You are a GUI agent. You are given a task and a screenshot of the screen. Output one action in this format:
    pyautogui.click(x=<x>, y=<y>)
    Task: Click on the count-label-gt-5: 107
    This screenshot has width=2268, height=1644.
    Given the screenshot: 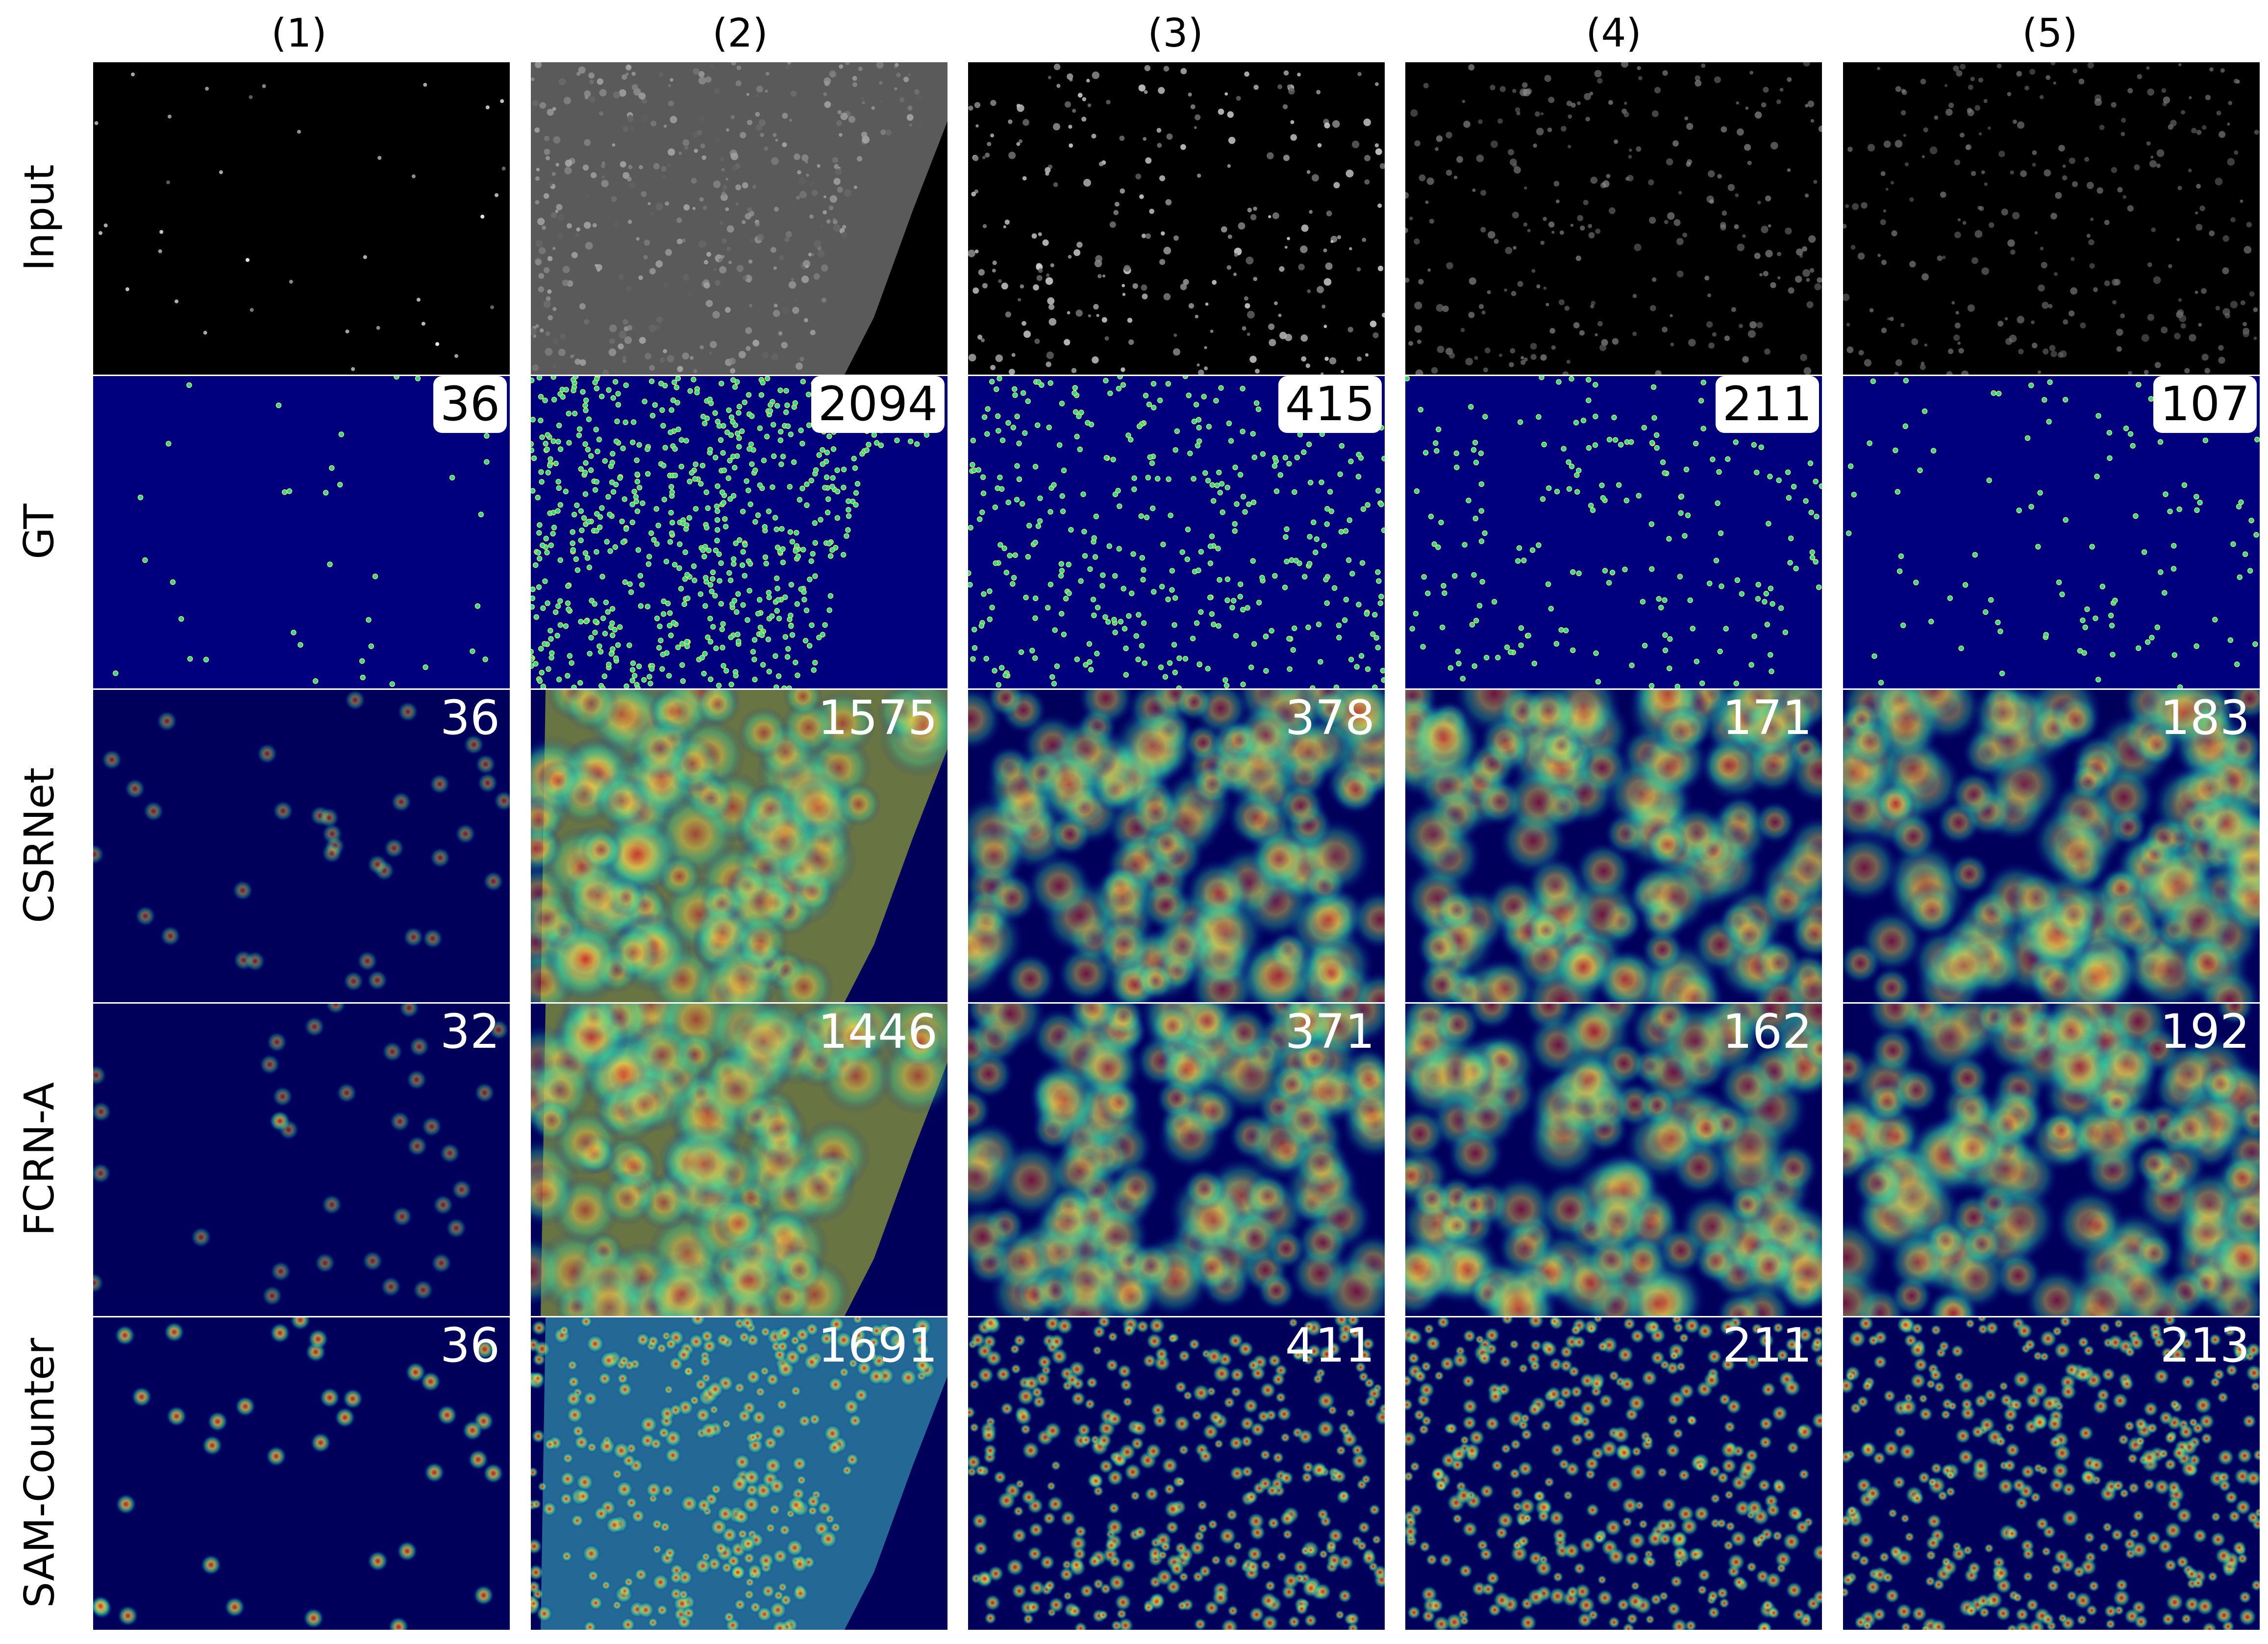 What is the action you would take?
    pyautogui.click(x=2205, y=404)
    